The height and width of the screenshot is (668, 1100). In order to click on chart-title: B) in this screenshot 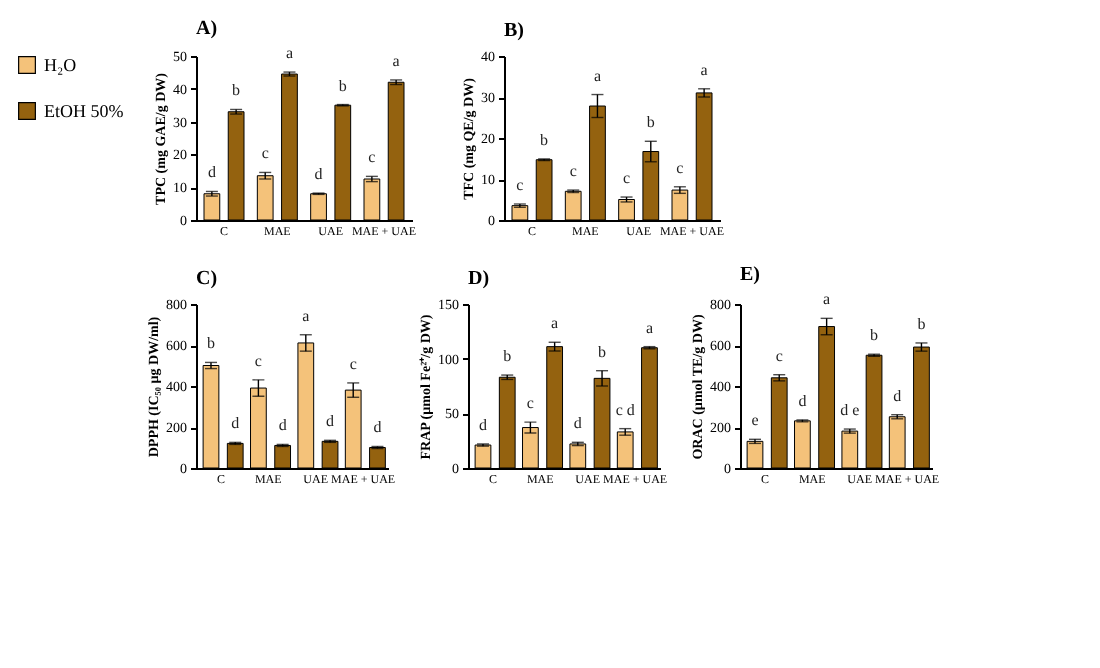, I will do `click(514, 31)`.